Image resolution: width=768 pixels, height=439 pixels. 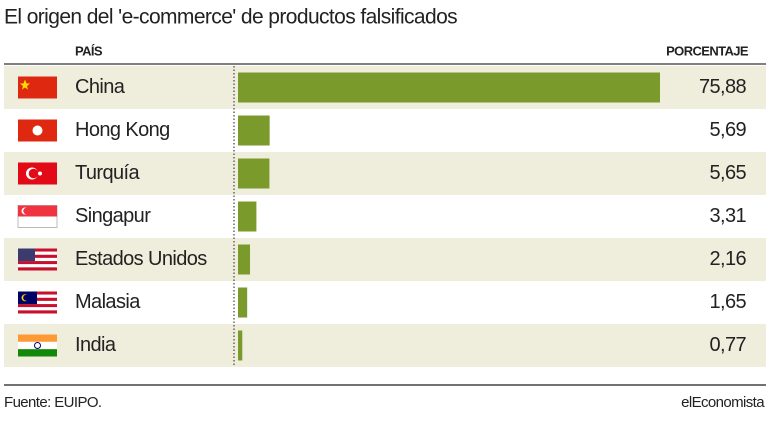 What do you see at coordinates (113, 216) in the screenshot?
I see `category-label: Singapur` at bounding box center [113, 216].